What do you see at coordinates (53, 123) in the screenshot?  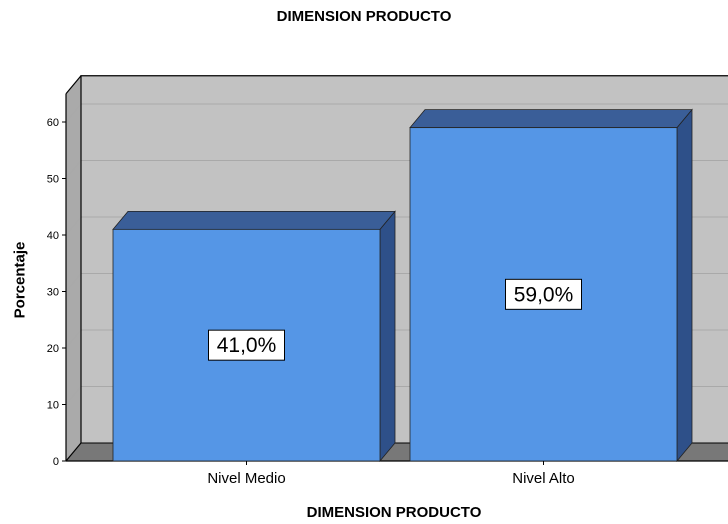 I see `y-tick-label: 60` at bounding box center [53, 123].